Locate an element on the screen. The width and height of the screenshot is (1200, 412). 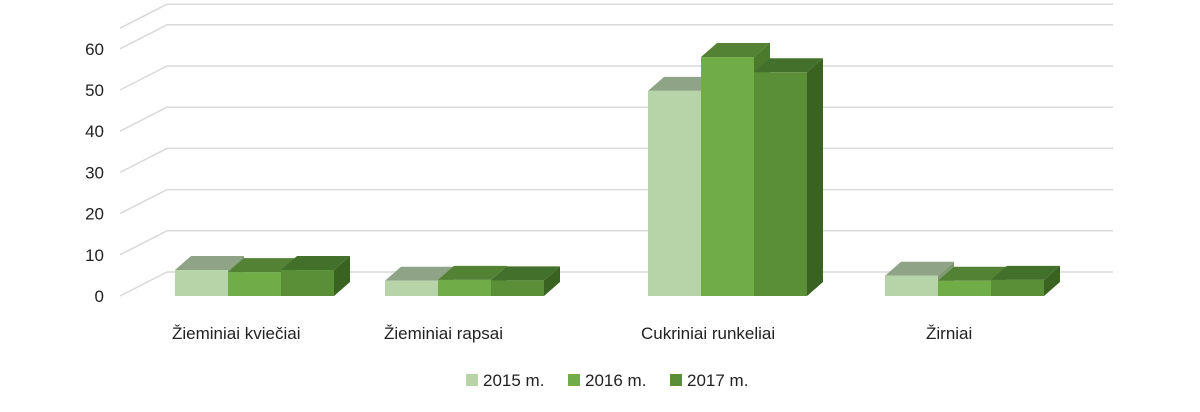
legend-label: 2017 m. is located at coordinates (717, 380).